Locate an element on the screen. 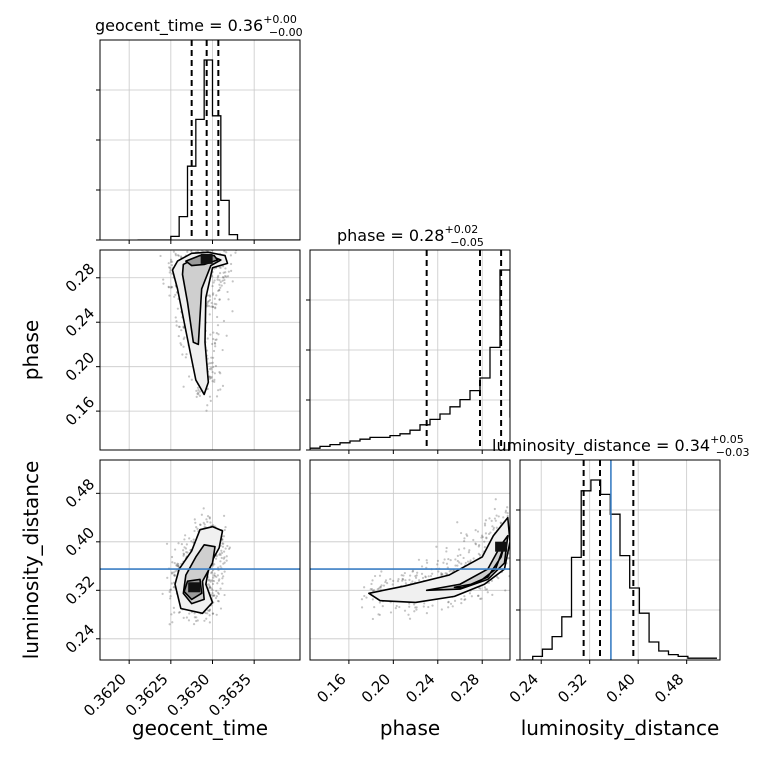 Image resolution: width=760 pixels, height=760 pixels. xlabel-luminosity-distance: luminosity_distance is located at coordinates (620, 728).